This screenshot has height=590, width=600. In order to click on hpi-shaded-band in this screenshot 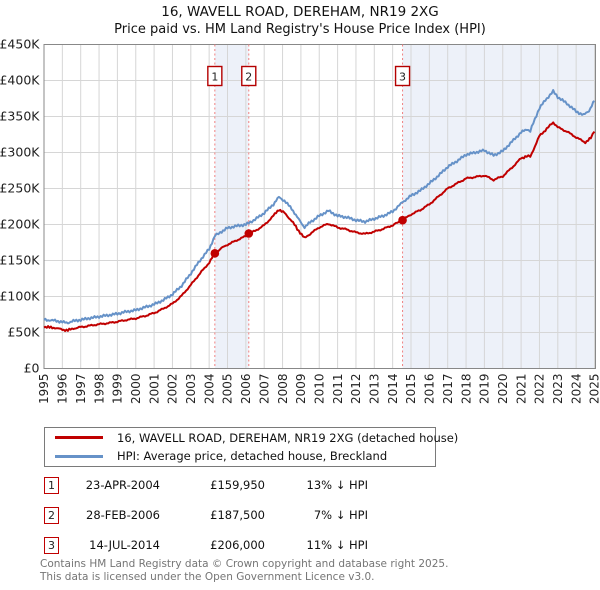, I will do `click(231, 206)`.